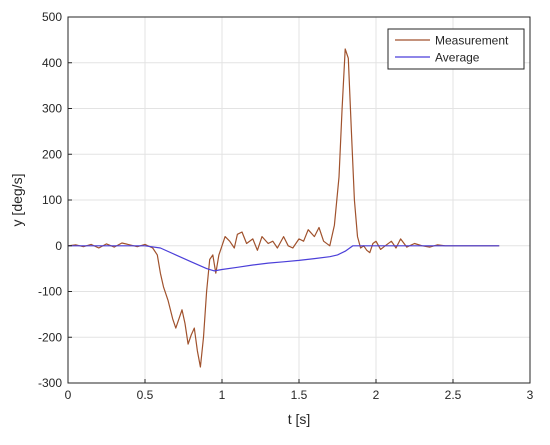 This screenshot has height=445, width=550. I want to click on legend-box, so click(456, 49).